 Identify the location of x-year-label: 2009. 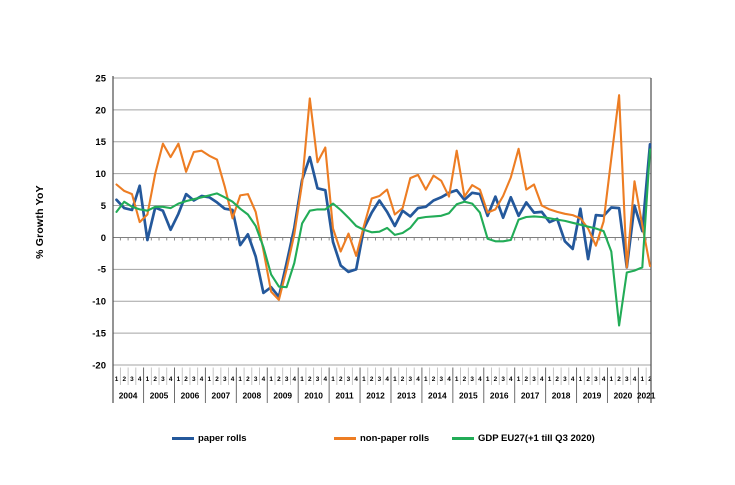
(282, 396).